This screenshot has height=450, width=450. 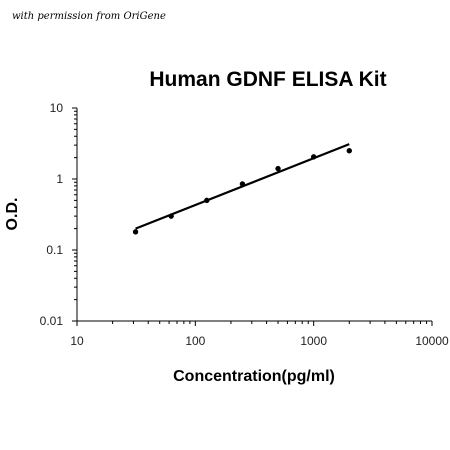 I want to click on x-tick-label: 10, so click(x=77, y=341).